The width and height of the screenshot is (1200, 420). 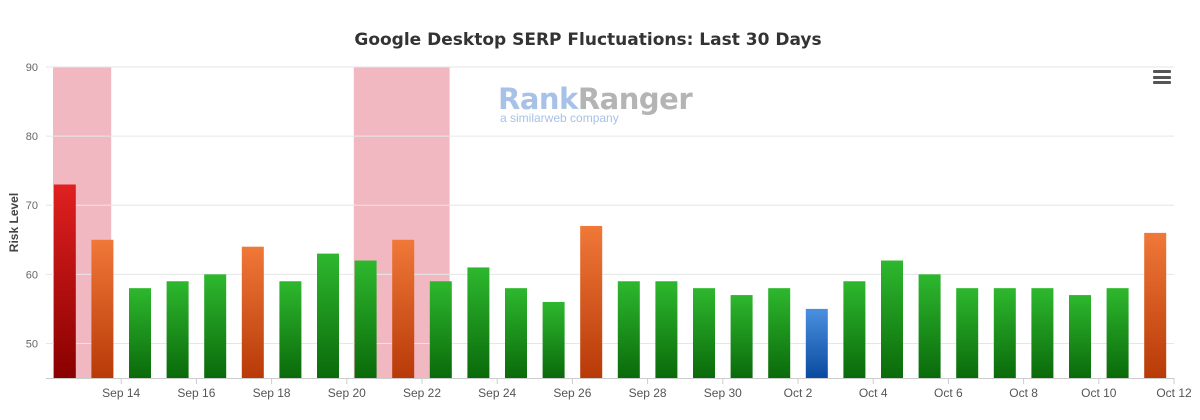 I want to click on x-tick-label: Oct 4, so click(x=873, y=393).